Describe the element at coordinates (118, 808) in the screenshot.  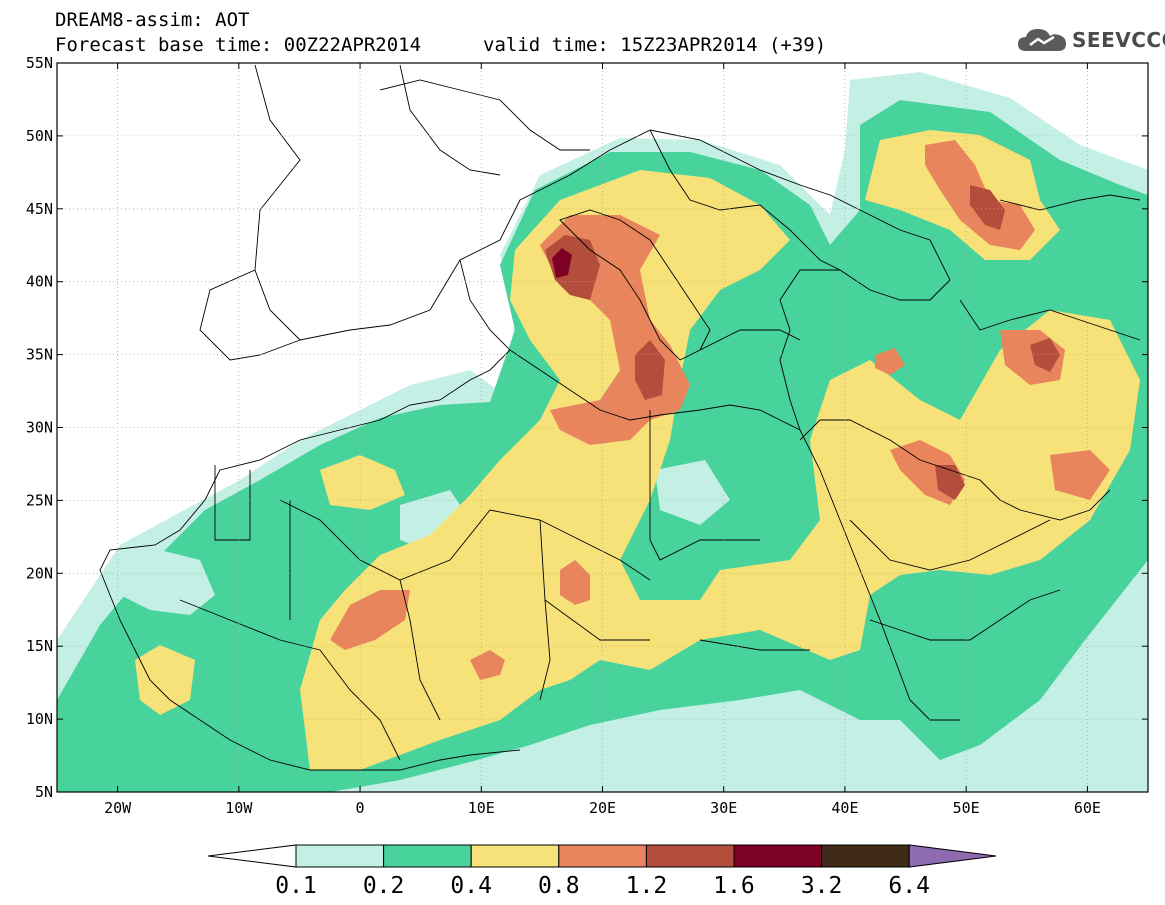
I see `lon-label: 20W` at that location.